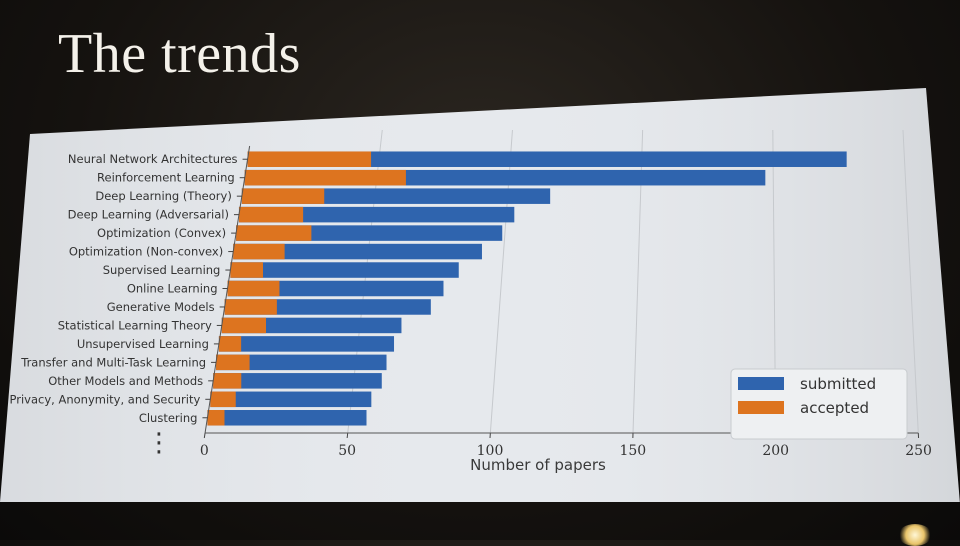 Image resolution: width=960 pixels, height=546 pixels. Describe the element at coordinates (918, 451) in the screenshot. I see `x-tick-label: 250` at that location.